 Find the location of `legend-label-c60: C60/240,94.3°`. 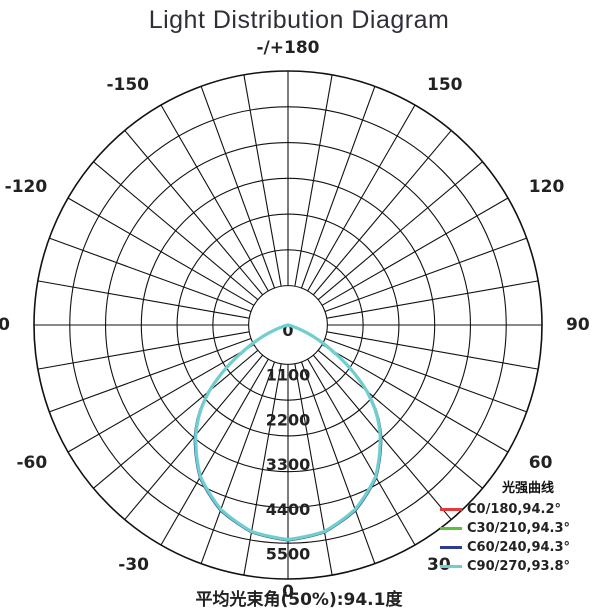

legend-label-c60: C60/240,94.3° is located at coordinates (519, 547).